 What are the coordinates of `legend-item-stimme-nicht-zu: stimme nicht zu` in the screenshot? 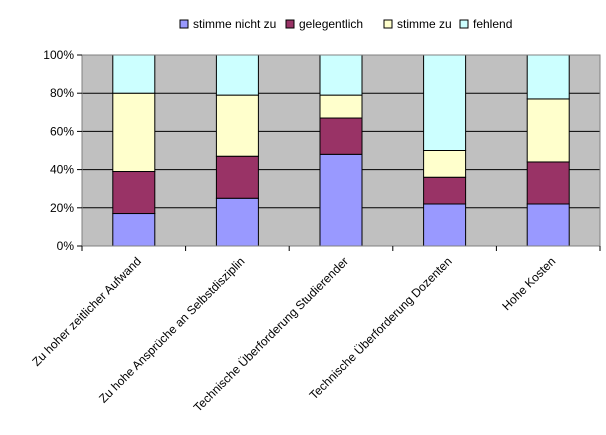 It's located at (227, 24).